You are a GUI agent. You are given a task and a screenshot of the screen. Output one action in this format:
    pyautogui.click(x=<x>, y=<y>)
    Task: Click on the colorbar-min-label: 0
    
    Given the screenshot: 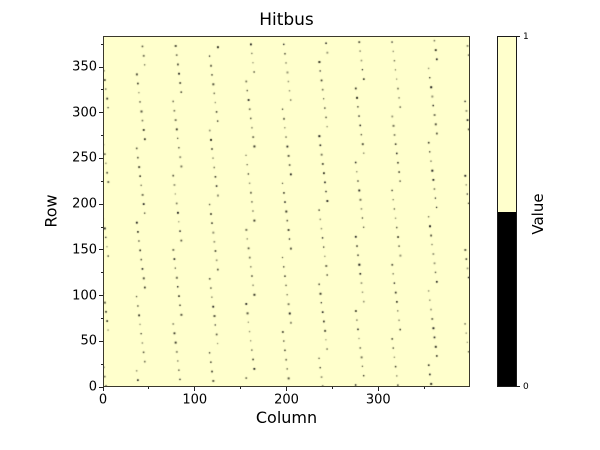 What is the action you would take?
    pyautogui.click(x=526, y=387)
    